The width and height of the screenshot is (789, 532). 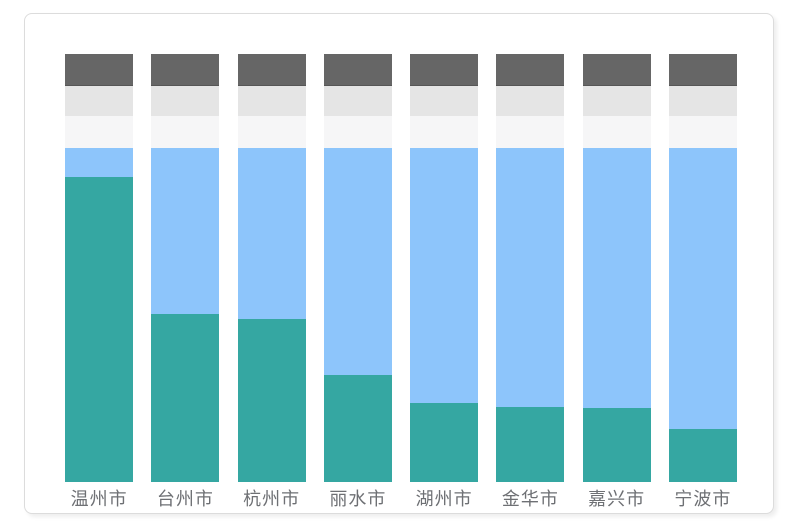 I want to click on stacked-bar-宁波市, so click(x=702, y=268).